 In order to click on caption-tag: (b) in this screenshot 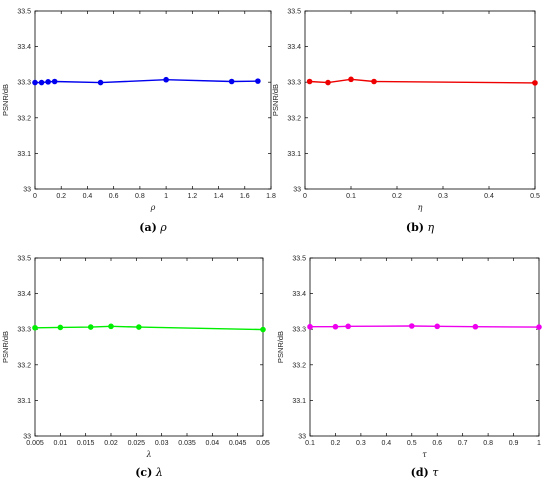, I will do `click(415, 227)`.